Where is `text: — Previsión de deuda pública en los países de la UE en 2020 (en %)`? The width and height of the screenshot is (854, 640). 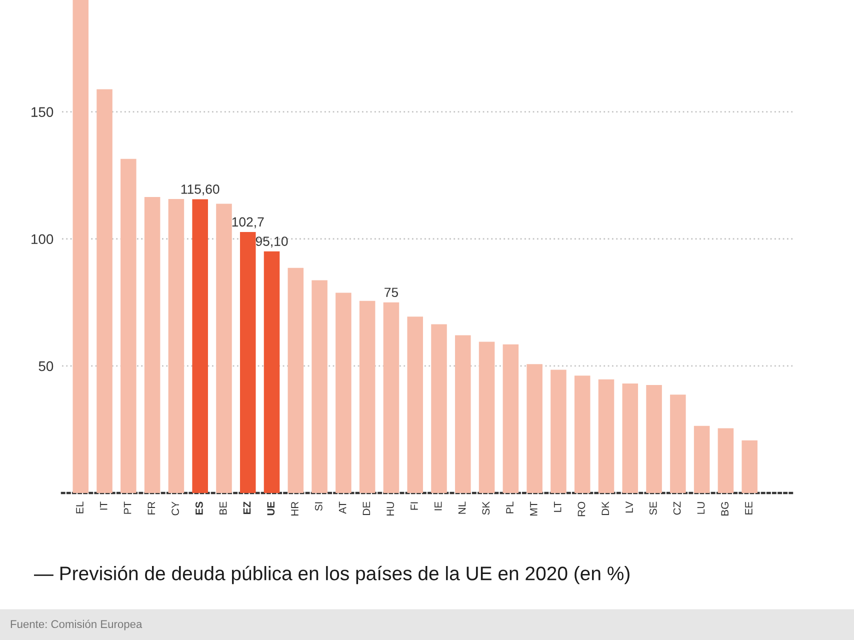 text: — Previsión de deuda pública en los países de la UE en 2020 (en %) is located at coordinates (332, 575).